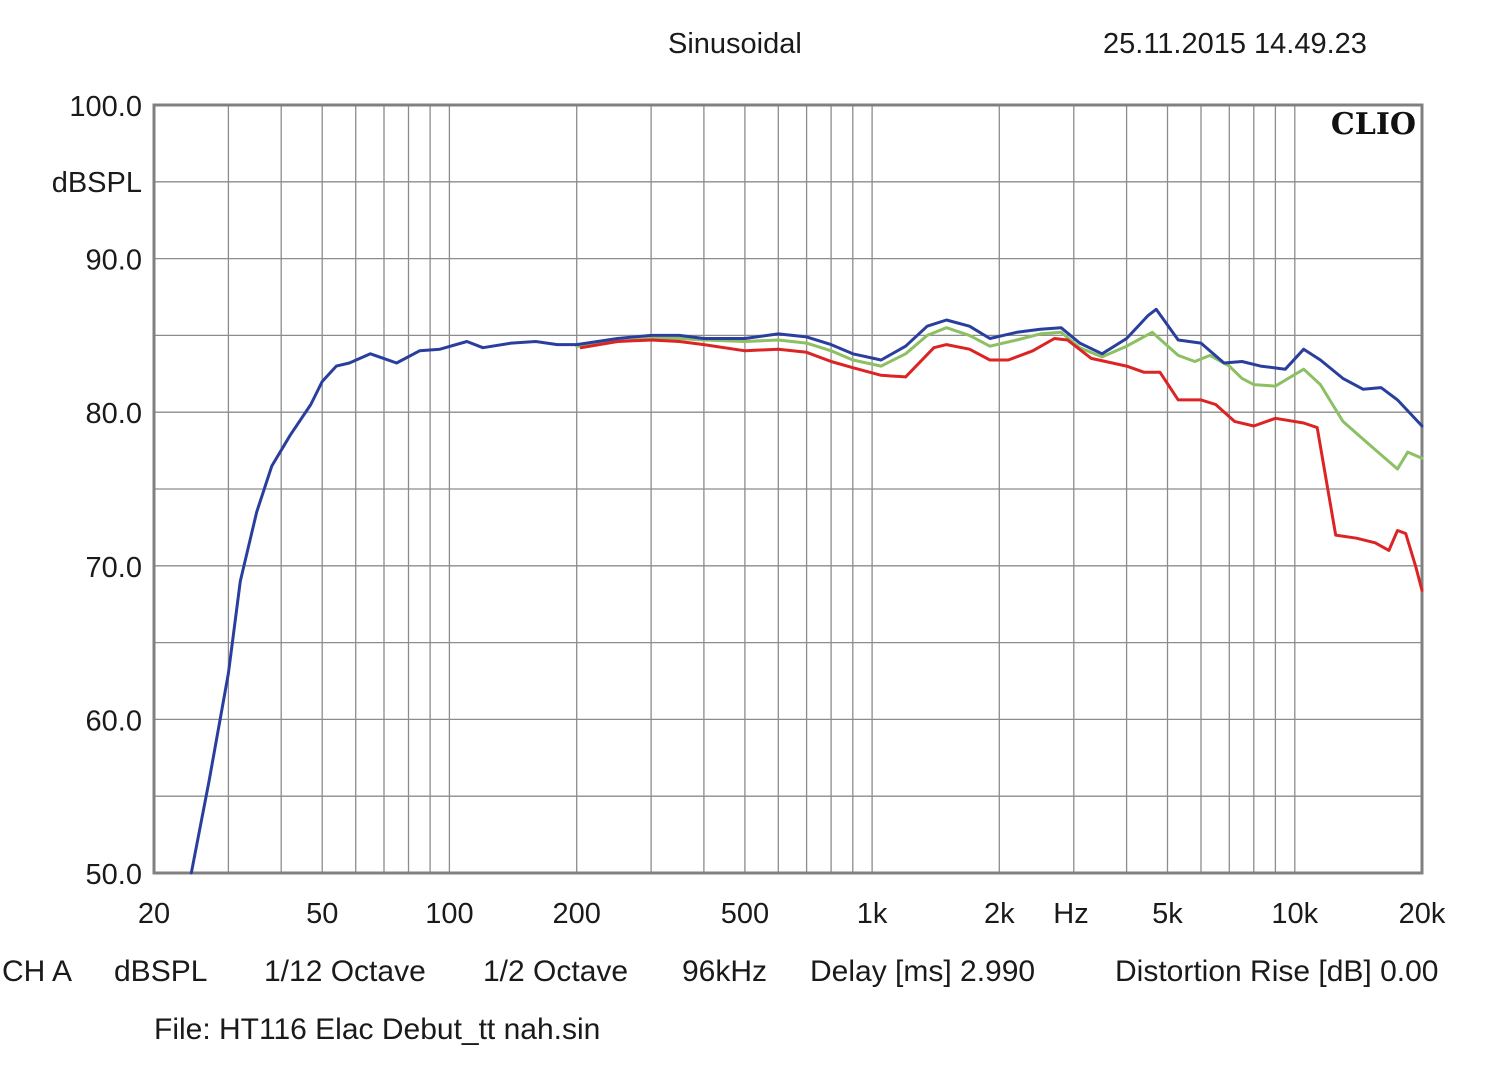 The width and height of the screenshot is (1500, 1074). I want to click on y-axis-tick-labels: 100.0 90.0 80.0 70.0 60.0 50.0, so click(105, 491).